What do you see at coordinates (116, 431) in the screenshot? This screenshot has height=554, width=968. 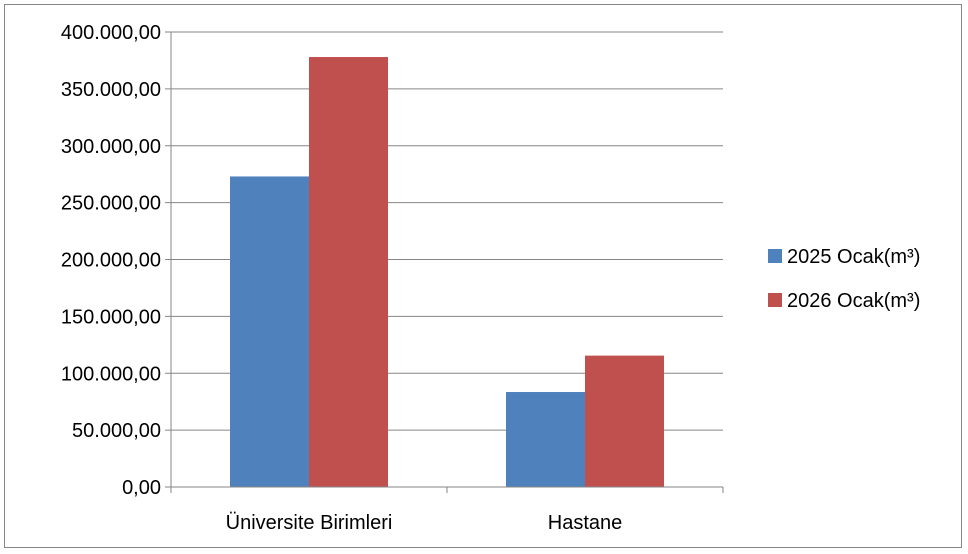 I see `y-tick-label: 50.000,00` at bounding box center [116, 431].